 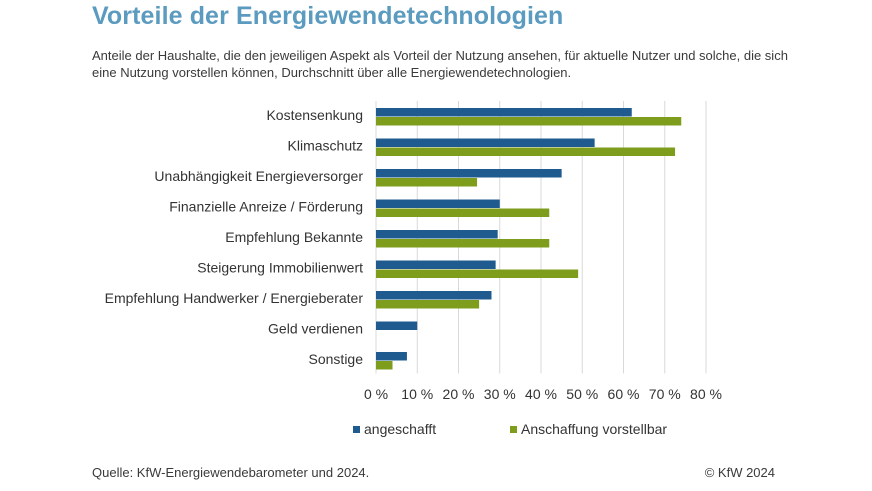 I want to click on category-label: Klimaschutz, so click(x=325, y=146).